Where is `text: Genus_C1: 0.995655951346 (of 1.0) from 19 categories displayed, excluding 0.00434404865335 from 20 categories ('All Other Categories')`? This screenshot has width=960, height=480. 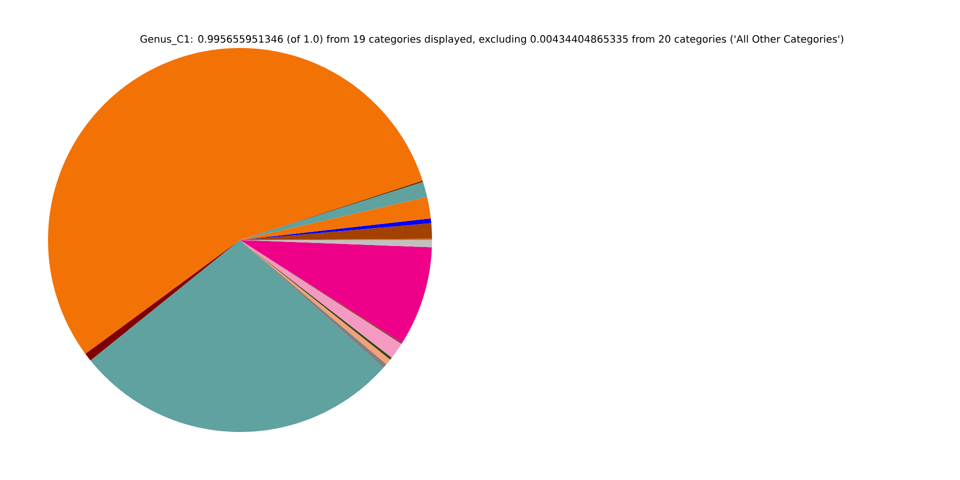
text: Genus_C1: 0.995655951346 (of 1.0) from 19 categories displayed, excluding 0.00434404865335 from 20 categories ('All Other Categories') is located at coordinates (492, 40).